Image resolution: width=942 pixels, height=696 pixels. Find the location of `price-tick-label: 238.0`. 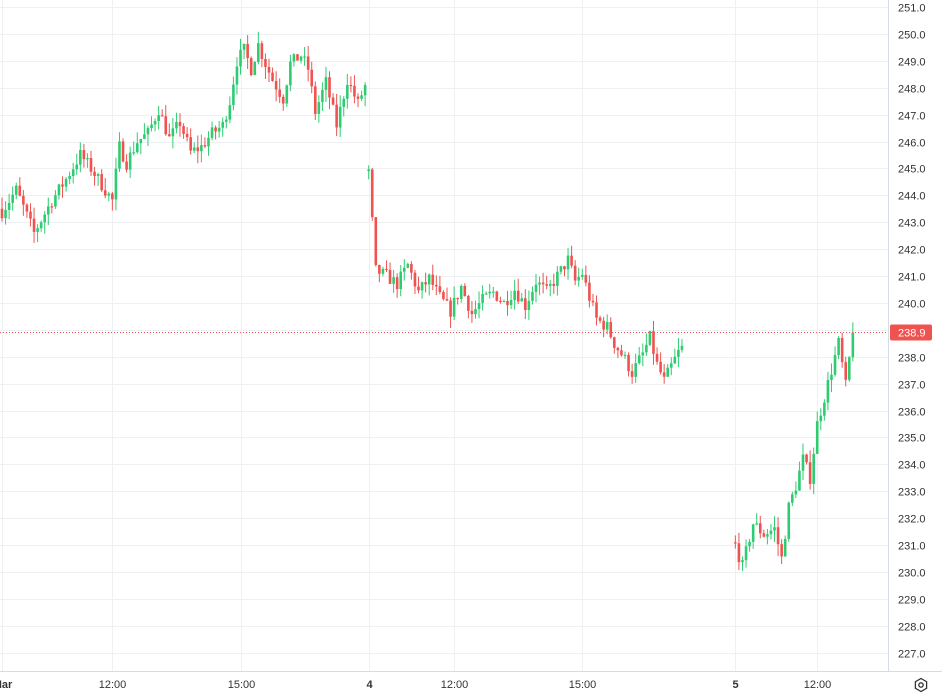

price-tick-label: 238.0 is located at coordinates (912, 359).